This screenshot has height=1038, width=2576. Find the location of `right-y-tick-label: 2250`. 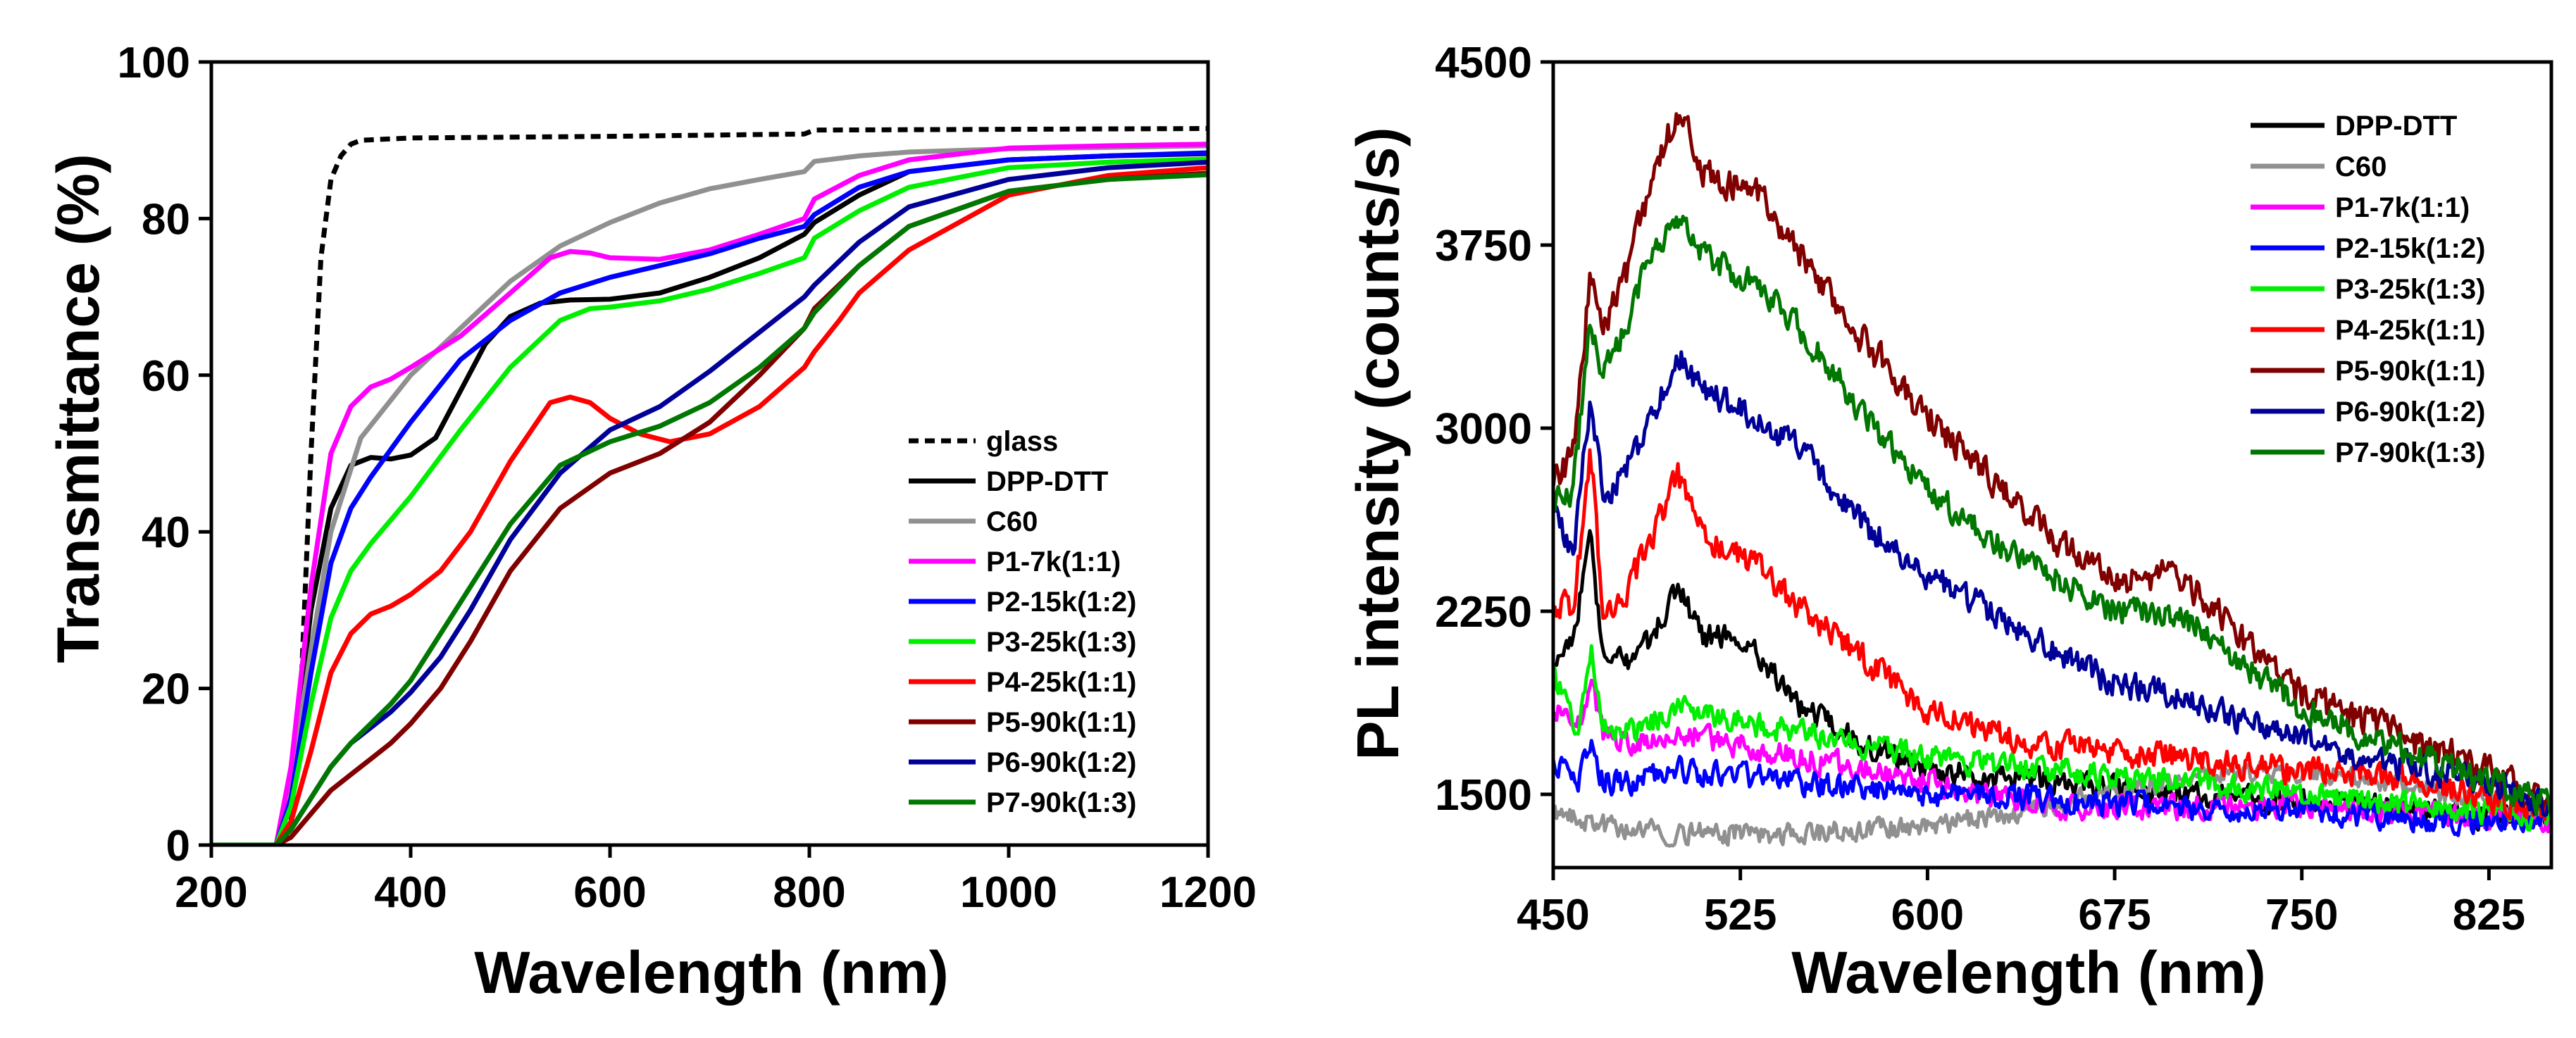

right-y-tick-label: 2250 is located at coordinates (1483, 612).